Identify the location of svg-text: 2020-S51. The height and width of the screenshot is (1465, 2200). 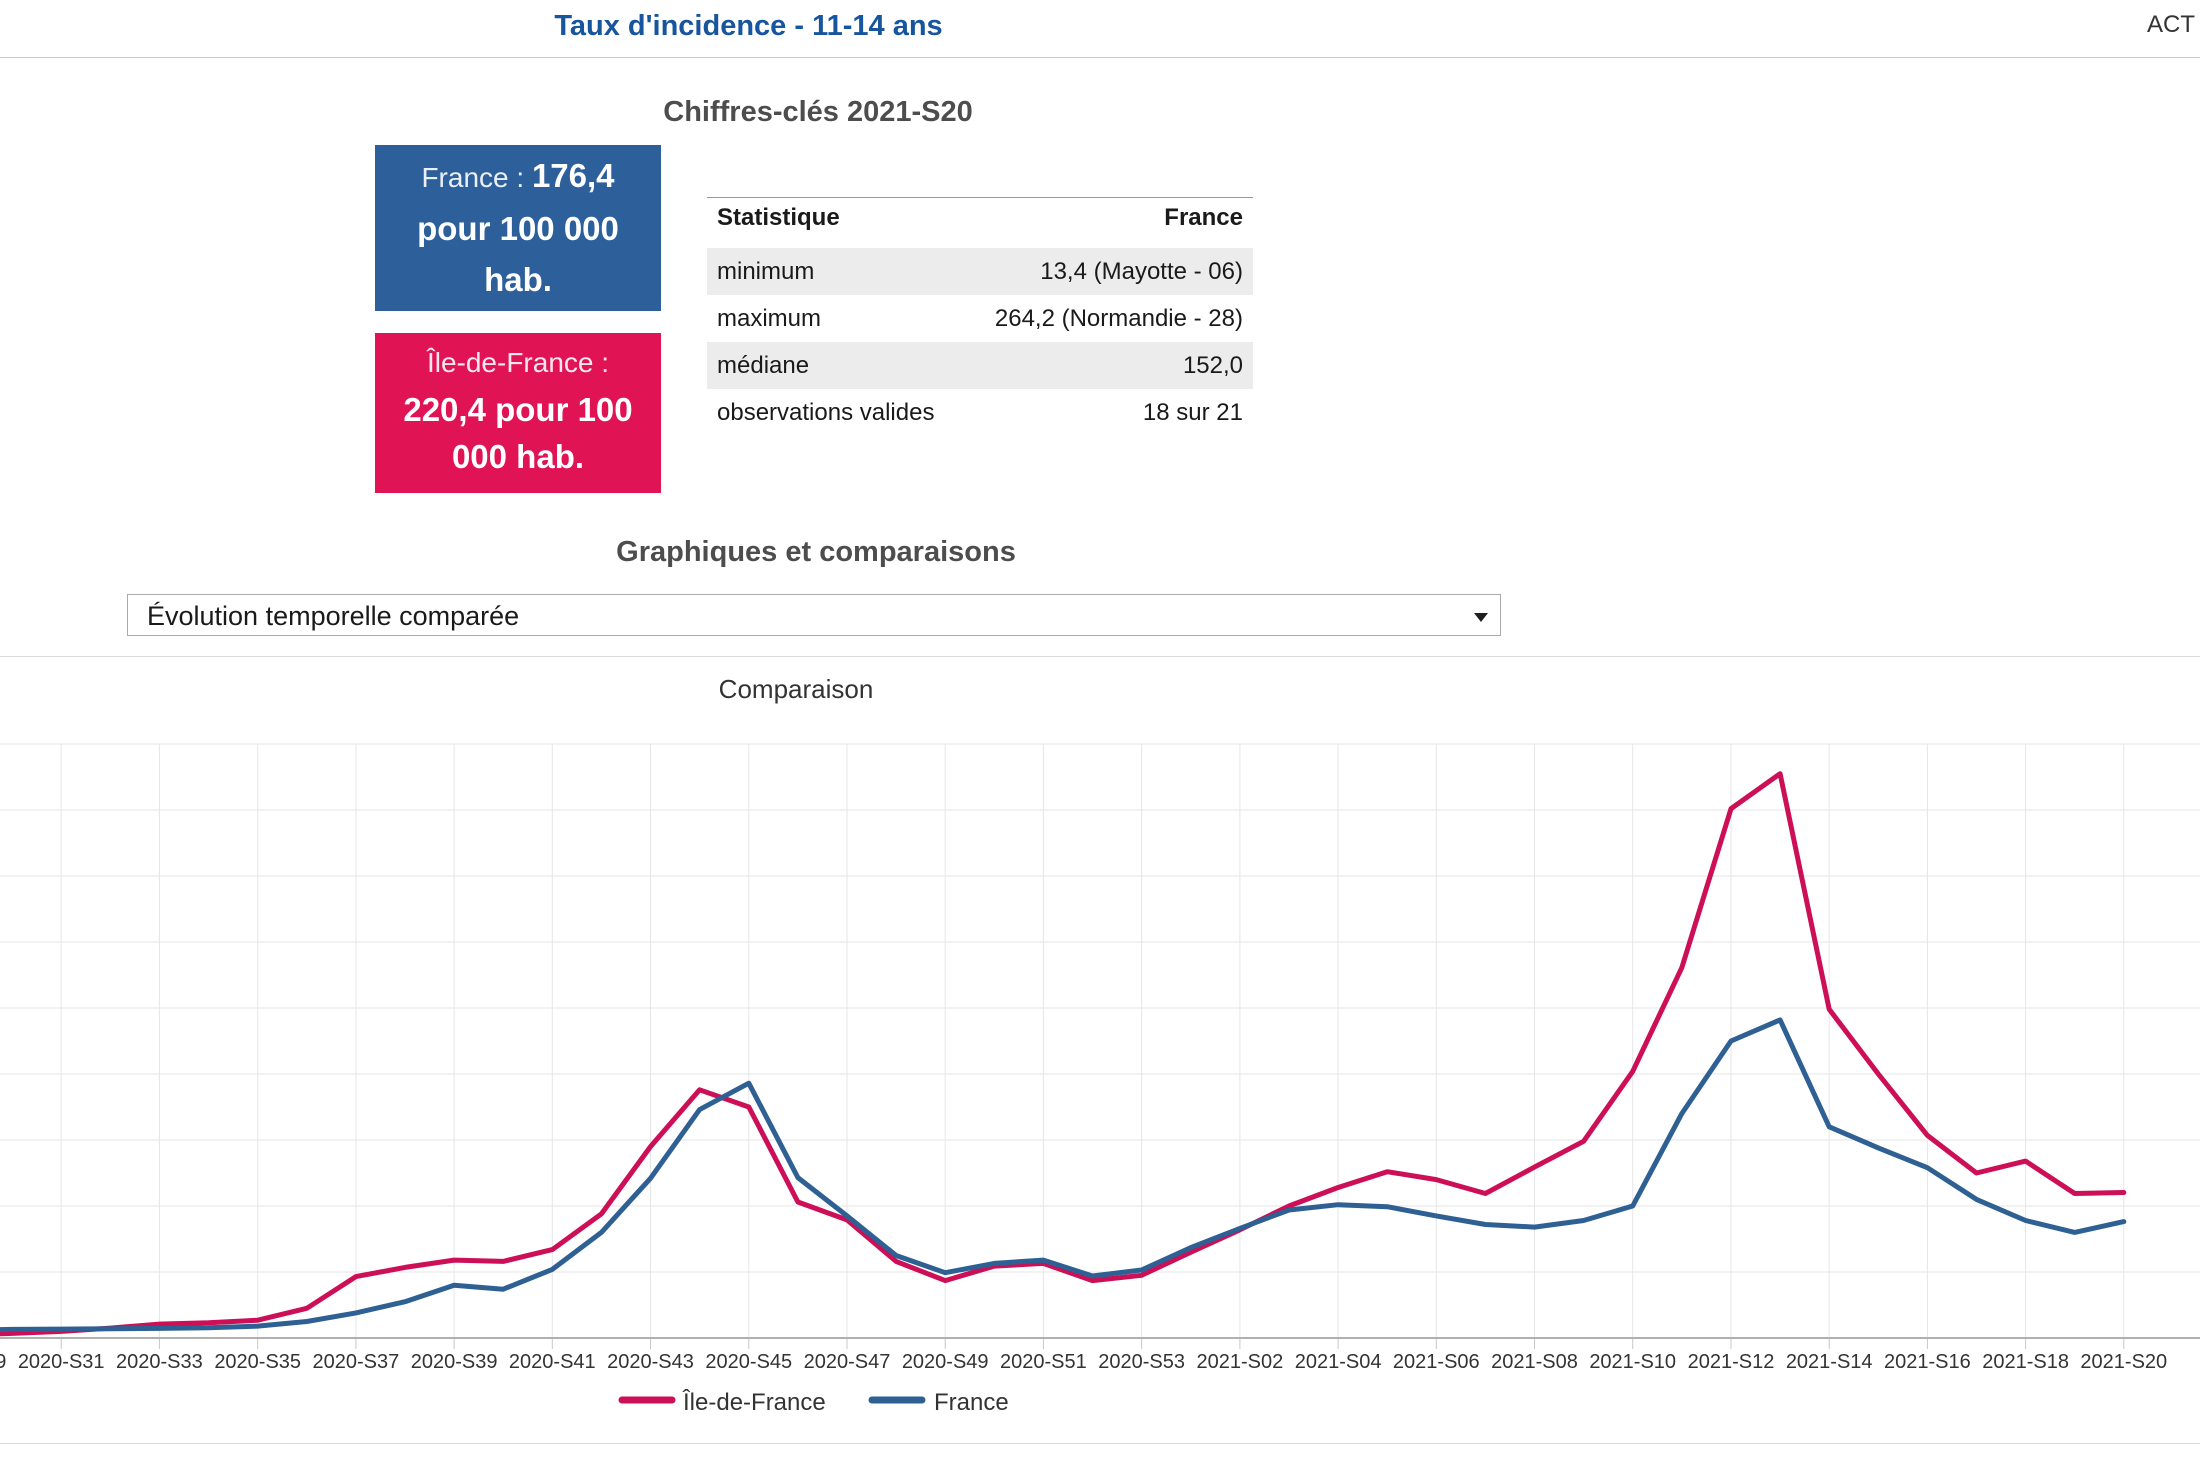
(1043, 1362).